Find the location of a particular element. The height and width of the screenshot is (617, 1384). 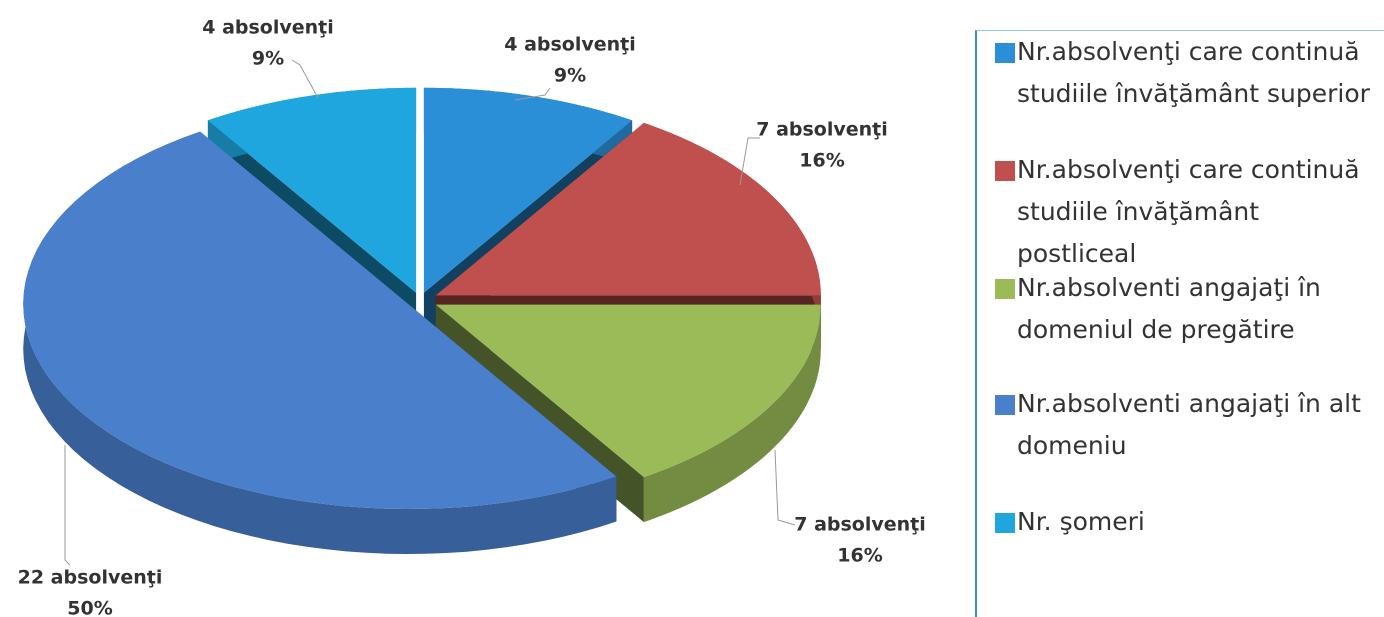

legend-item: Nr.absolventi angajaţi în alt domeniu is located at coordinates (1186, 425).